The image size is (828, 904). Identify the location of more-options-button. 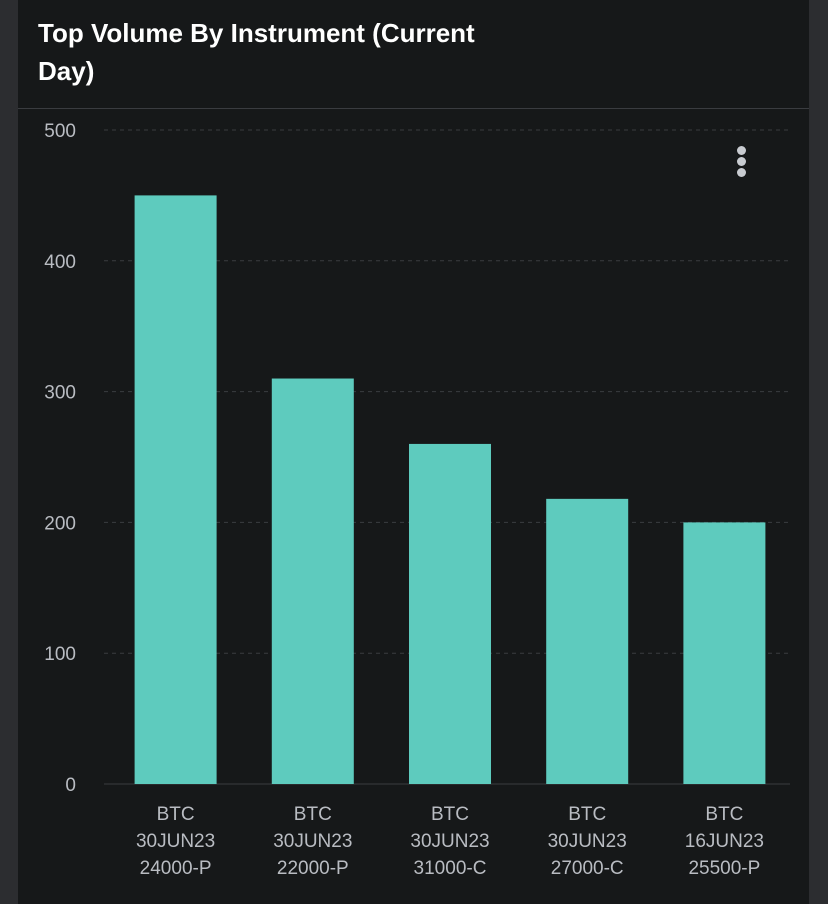
(742, 162).